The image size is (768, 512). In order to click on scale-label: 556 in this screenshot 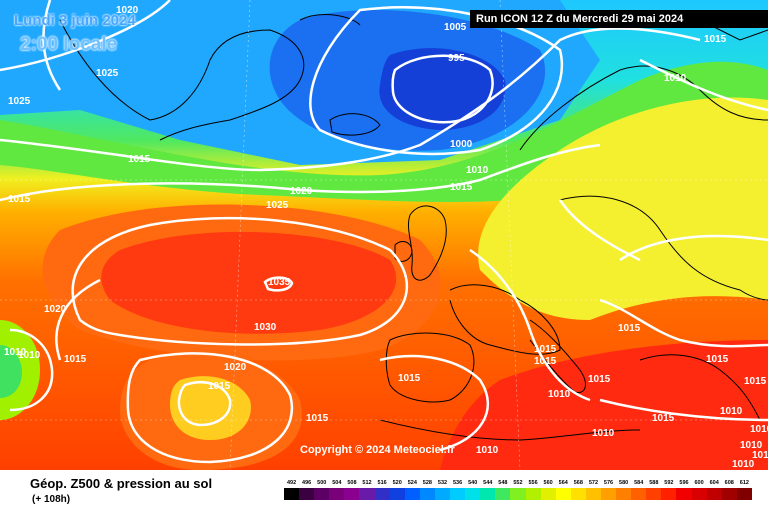, I will do `click(533, 483)`.